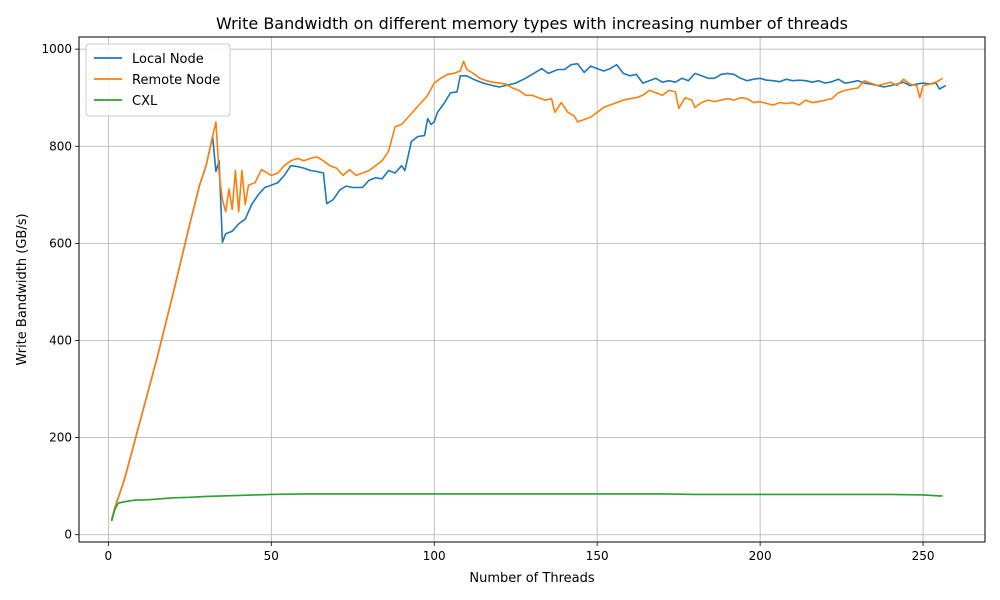 This screenshot has height=600, width=1000. Describe the element at coordinates (526, 507) in the screenshot. I see `series-line-cxl` at that location.